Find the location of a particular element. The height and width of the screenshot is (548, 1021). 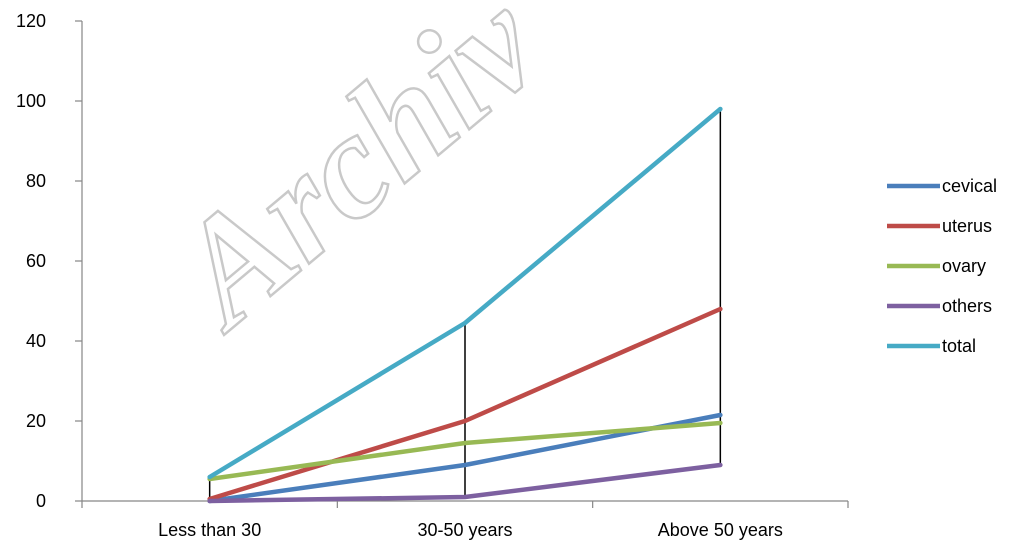

y-tick-label: 20 is located at coordinates (36, 421).